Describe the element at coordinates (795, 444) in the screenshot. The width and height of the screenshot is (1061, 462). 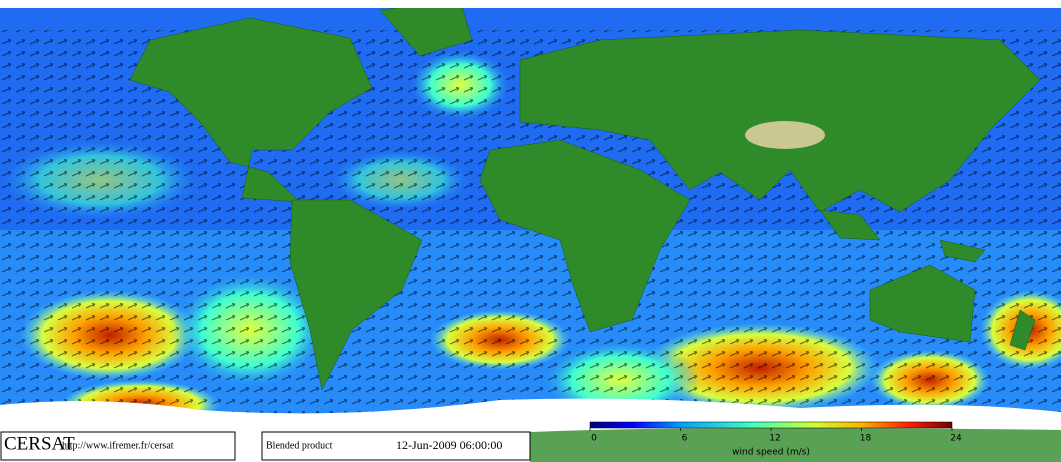
I see `antarctica-terrain` at that location.